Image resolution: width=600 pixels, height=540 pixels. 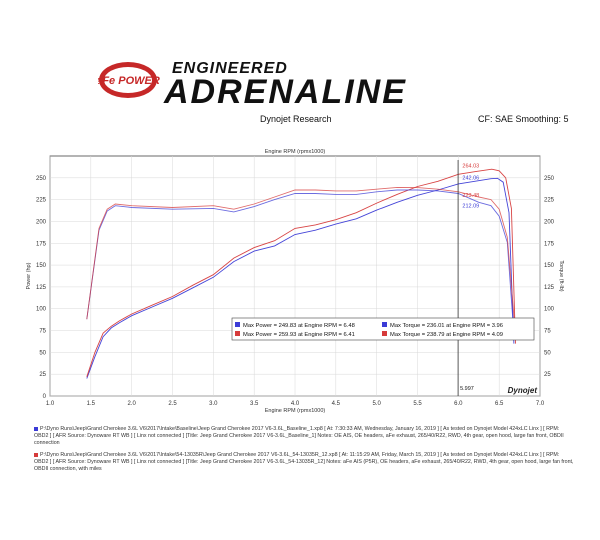 What do you see at coordinates (561, 275) in the screenshot?
I see `y-axis-label-right: Torque (ft-lb)` at bounding box center [561, 275].